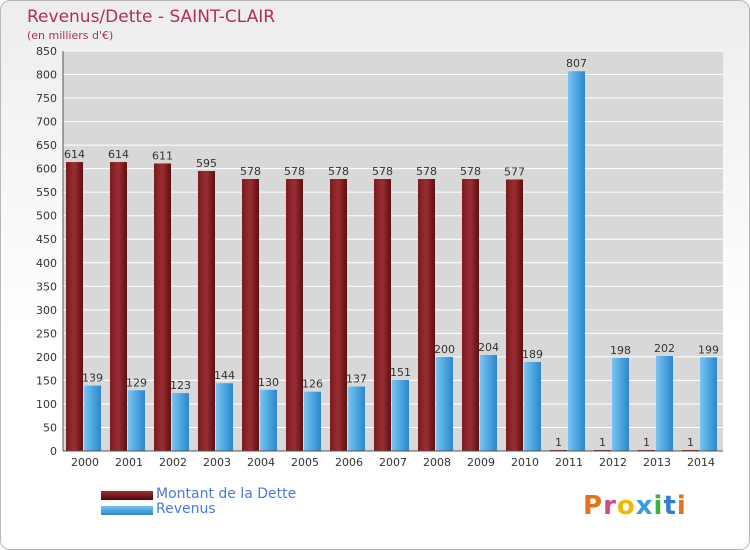 Image resolution: width=750 pixels, height=550 pixels. What do you see at coordinates (186, 509) in the screenshot?
I see `legend-label-revenus: Revenus` at bounding box center [186, 509].